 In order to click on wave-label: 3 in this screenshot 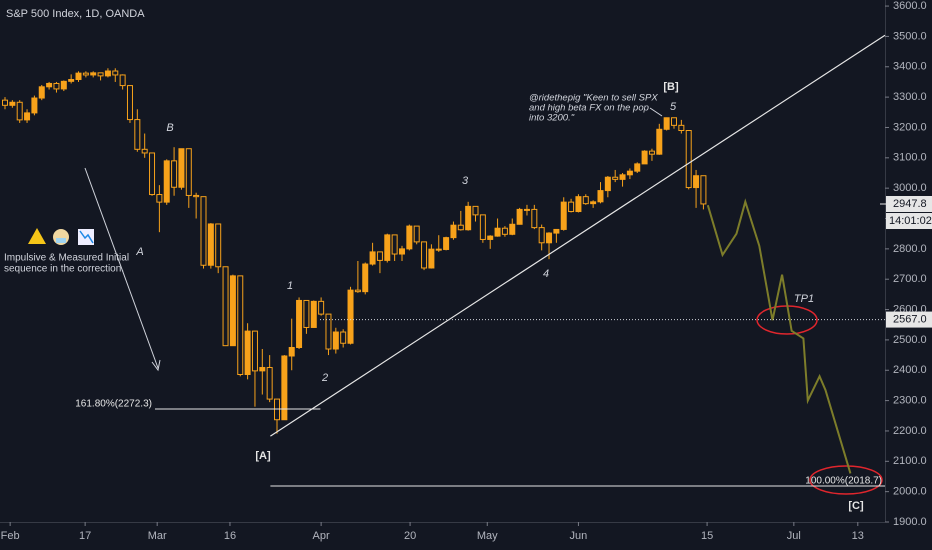, I will do `click(465, 181)`.